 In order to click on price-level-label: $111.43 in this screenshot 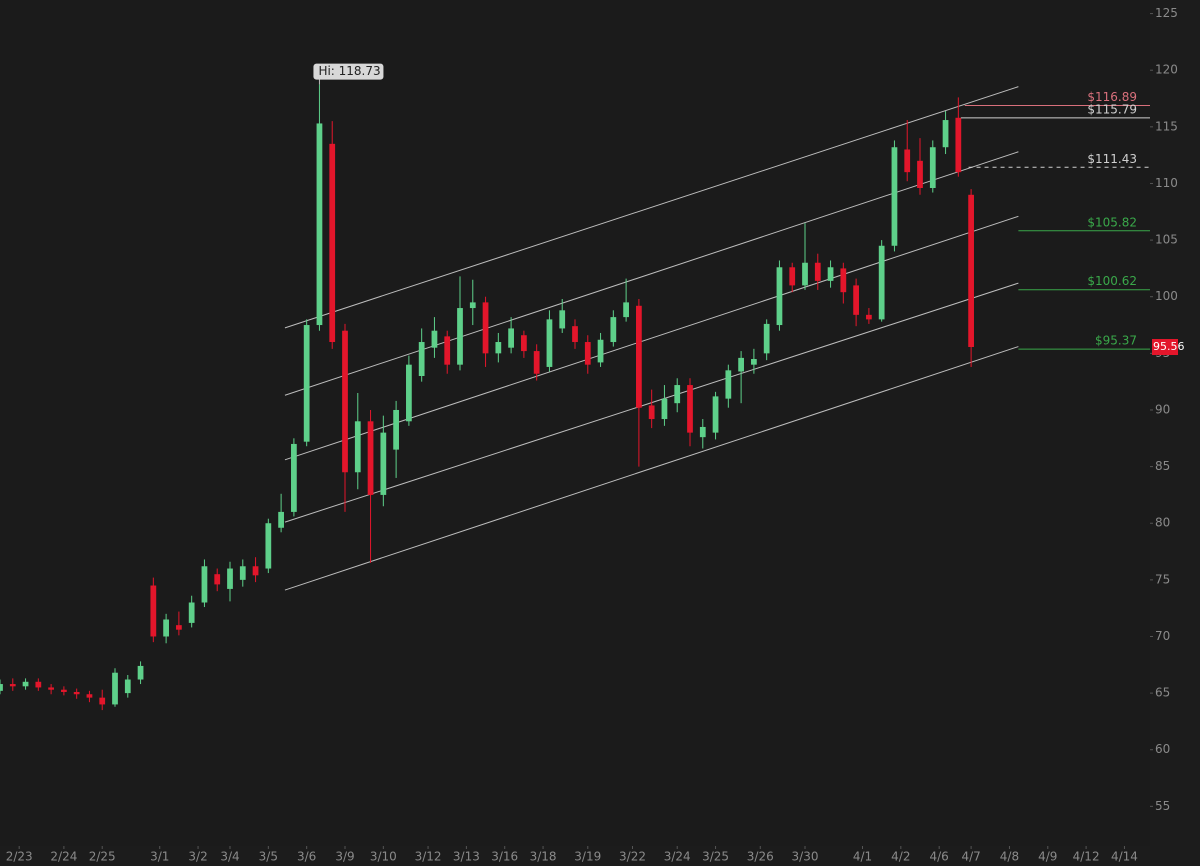, I will do `click(1112, 159)`.